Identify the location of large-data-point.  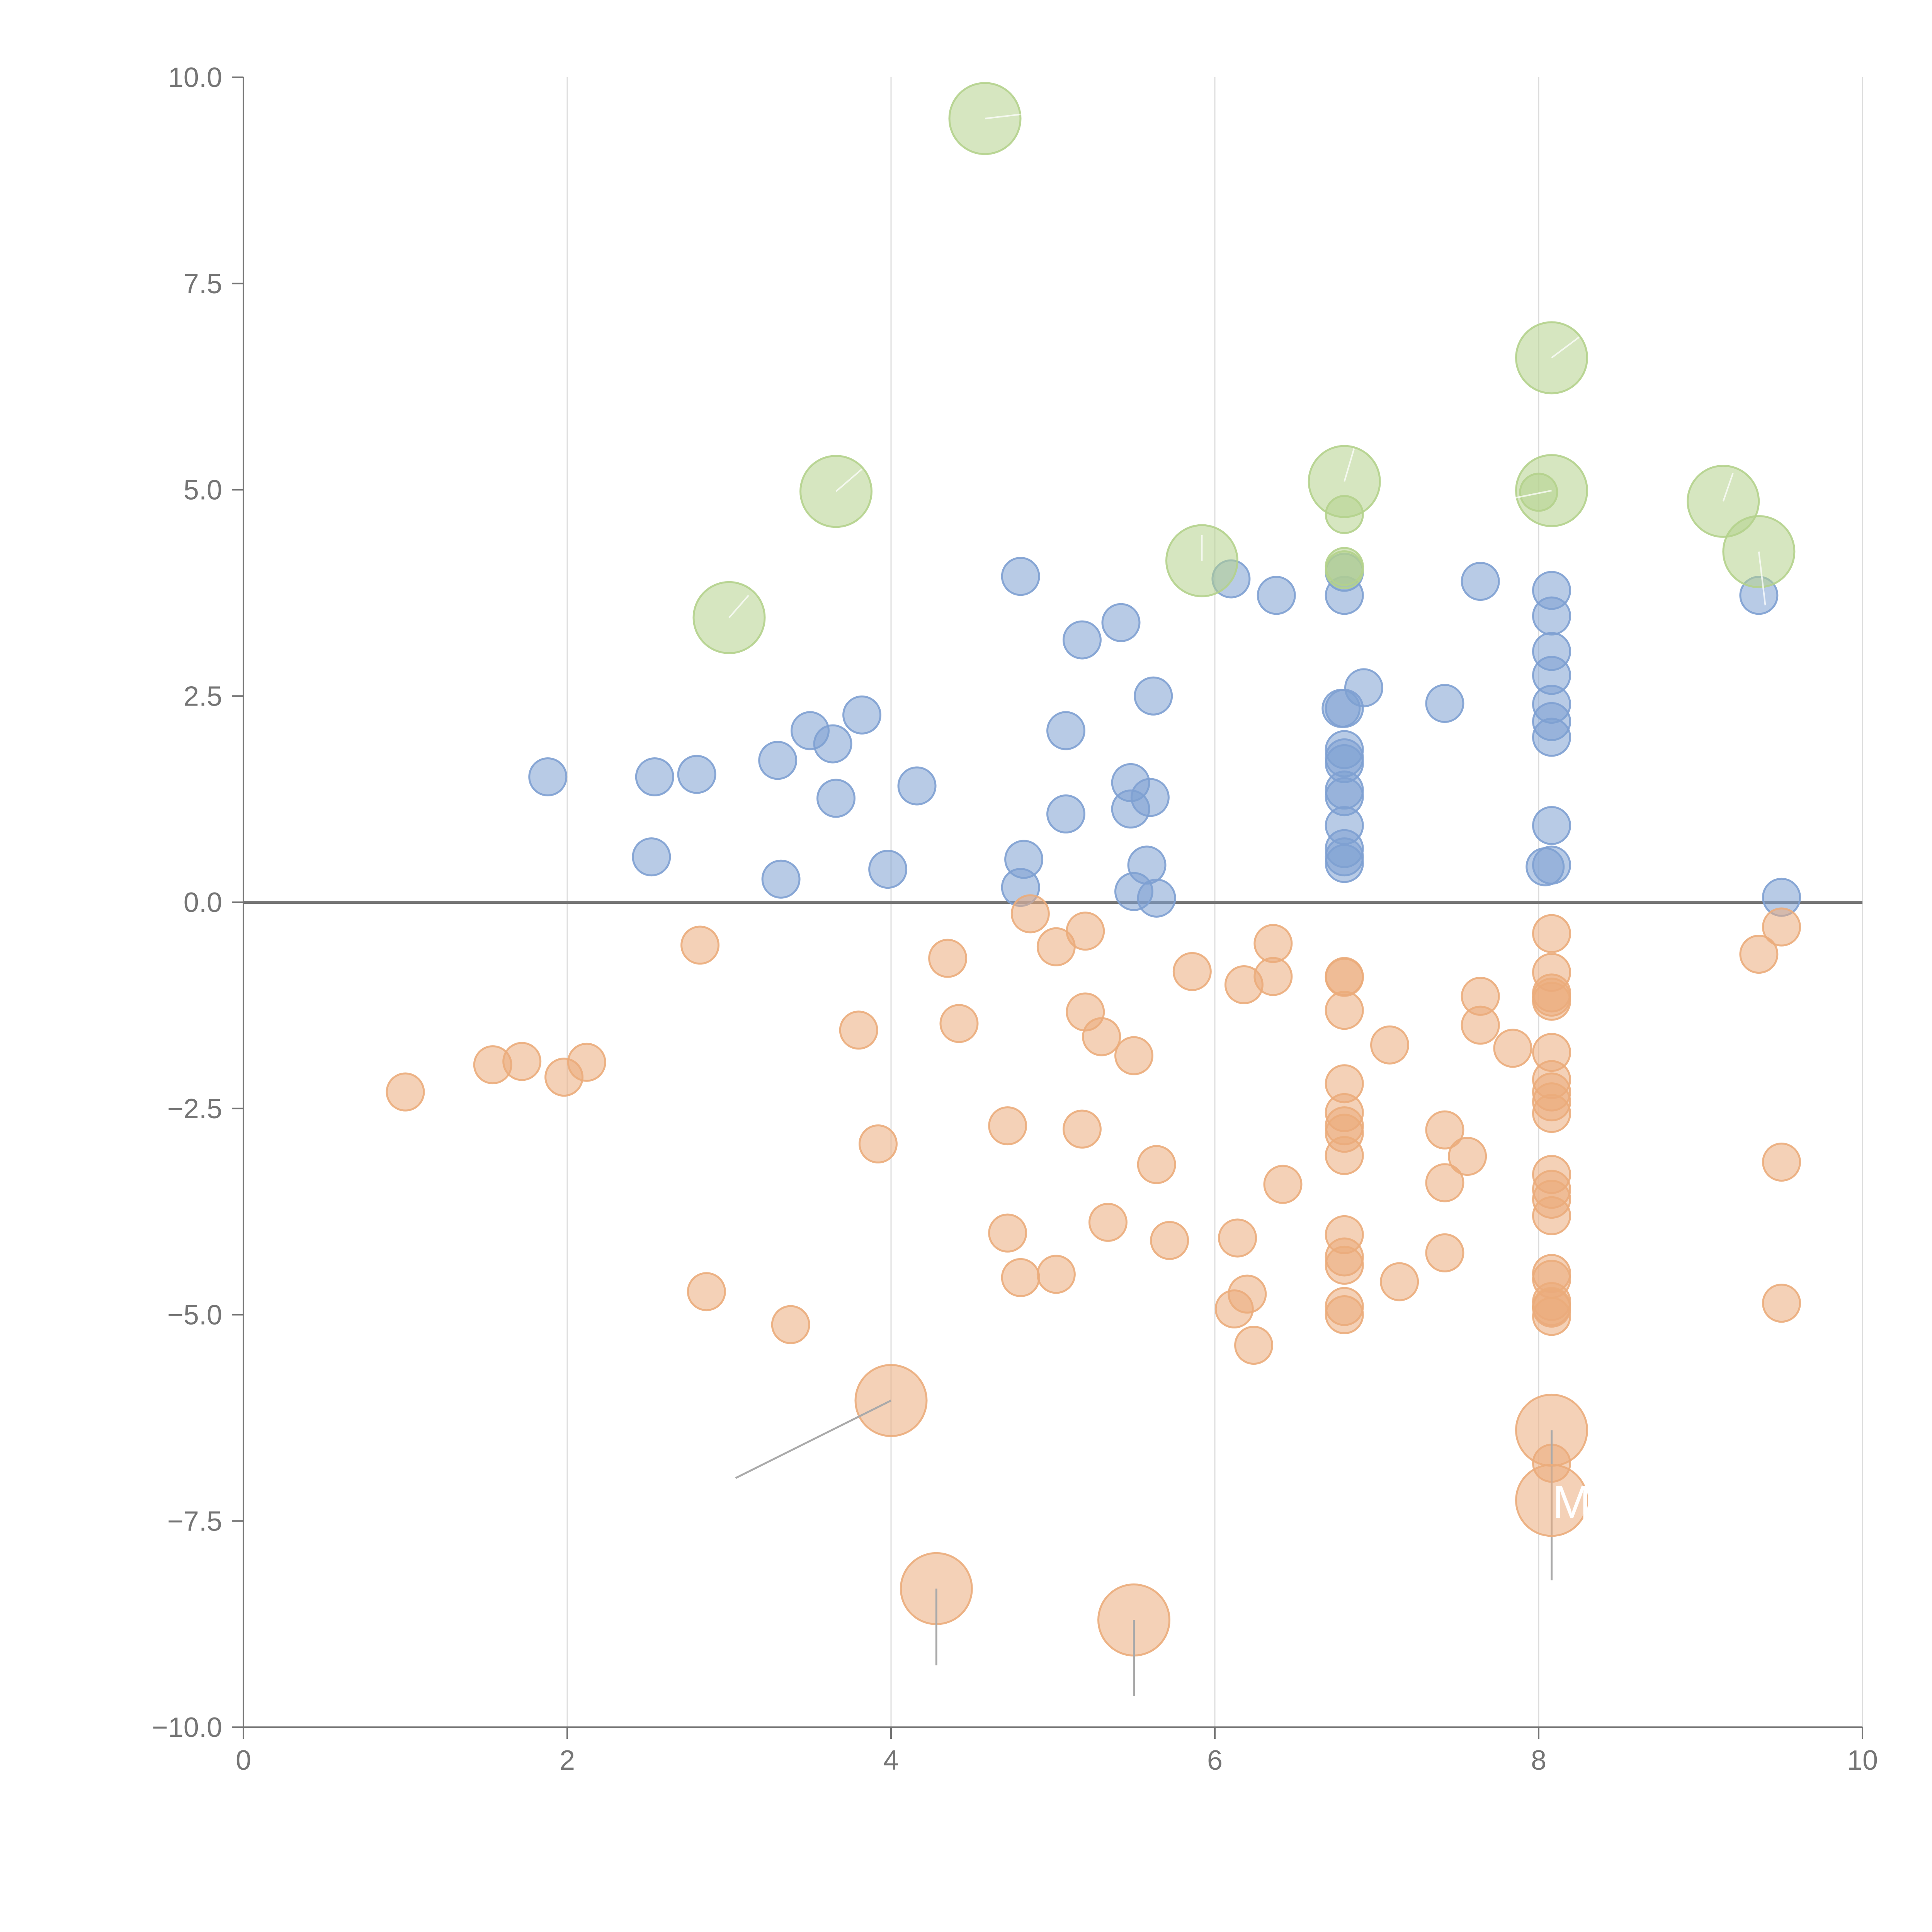
(1552, 1501).